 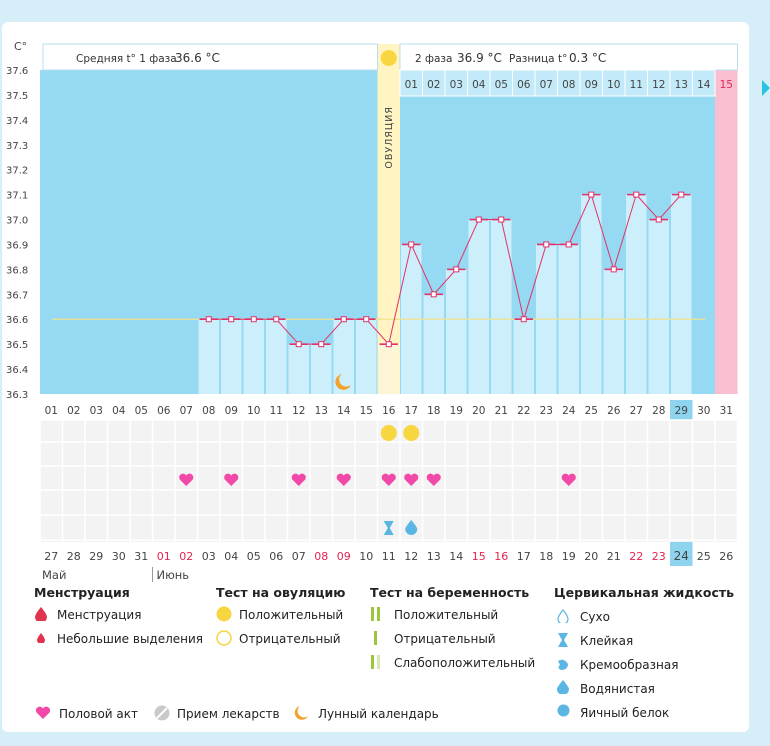 I want to click on pregnancy-negative-icon, so click(x=375, y=638).